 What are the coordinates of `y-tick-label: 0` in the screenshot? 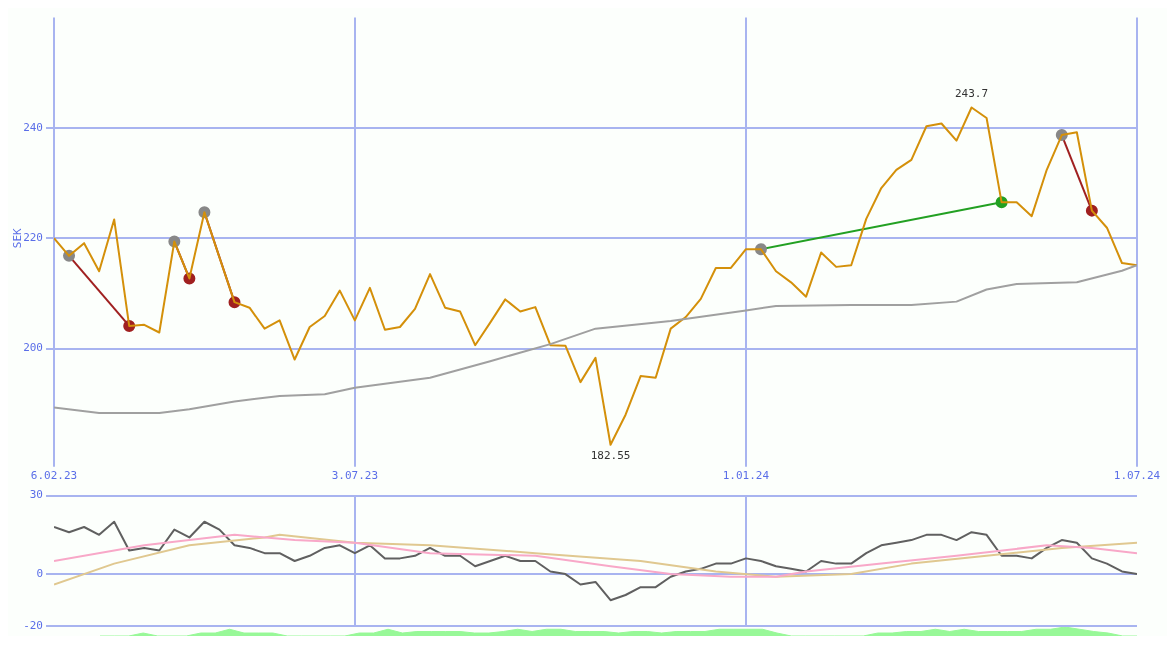 It's located at (39, 573).